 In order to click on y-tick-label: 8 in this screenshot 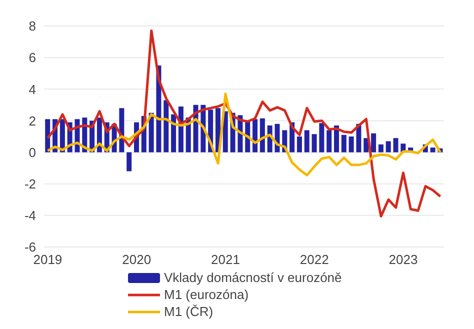, I will do `click(32, 26)`.